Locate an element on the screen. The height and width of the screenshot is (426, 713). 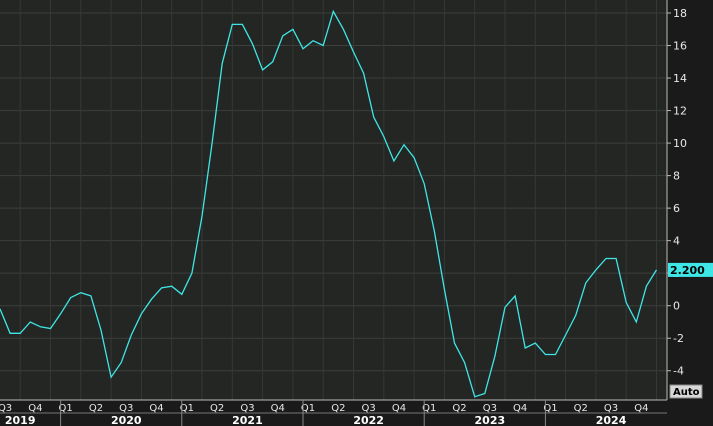
y-axis: -4-2024681012141618 is located at coordinates (676, 200).